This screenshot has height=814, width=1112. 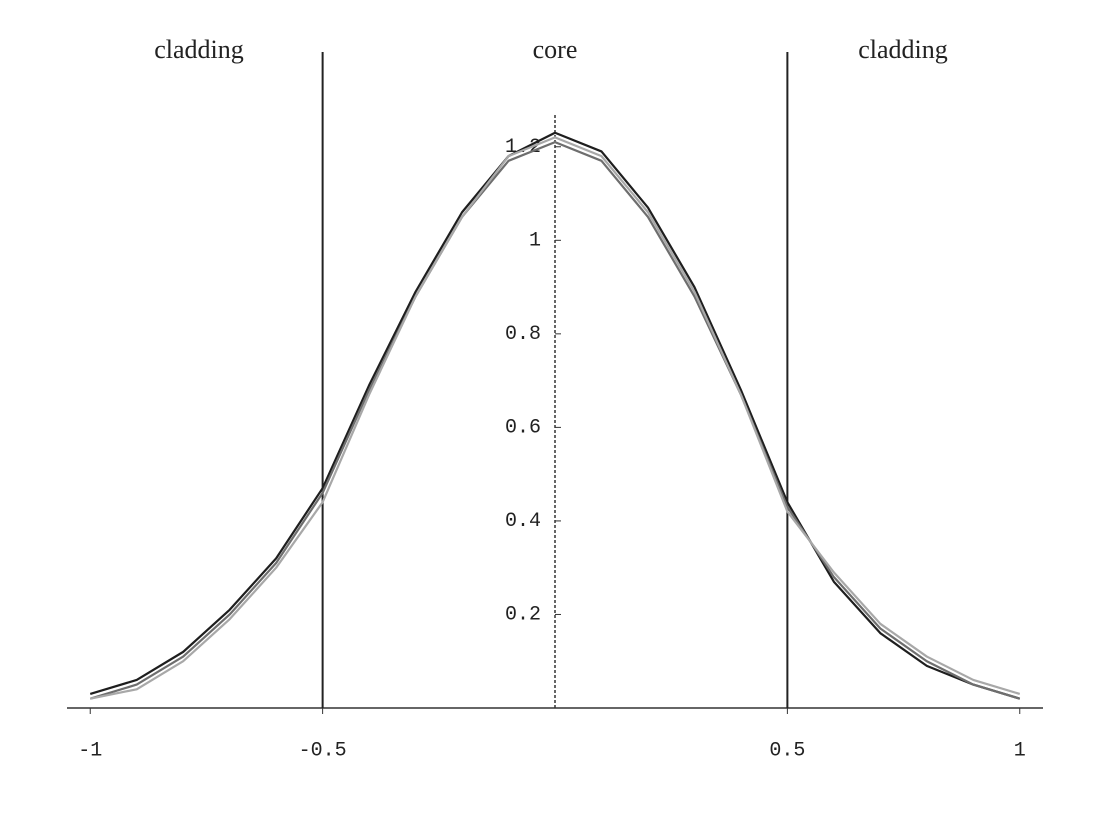 What do you see at coordinates (523, 334) in the screenshot?
I see `y-tick-label: 0.8` at bounding box center [523, 334].